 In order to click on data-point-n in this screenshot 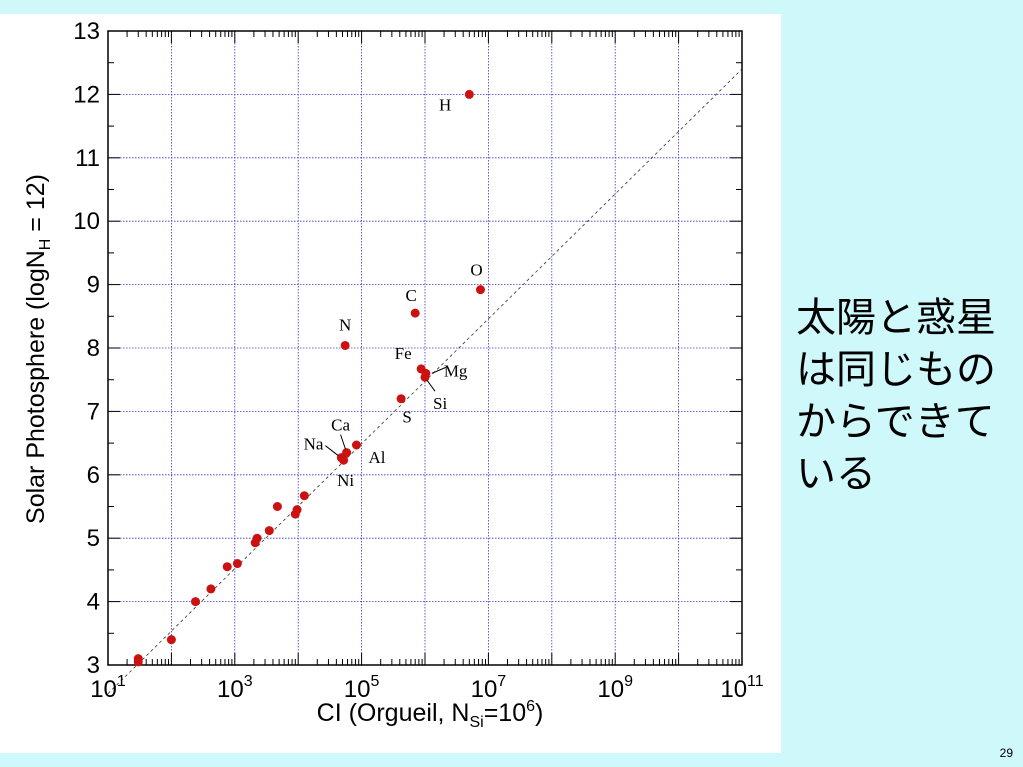, I will do `click(345, 345)`.